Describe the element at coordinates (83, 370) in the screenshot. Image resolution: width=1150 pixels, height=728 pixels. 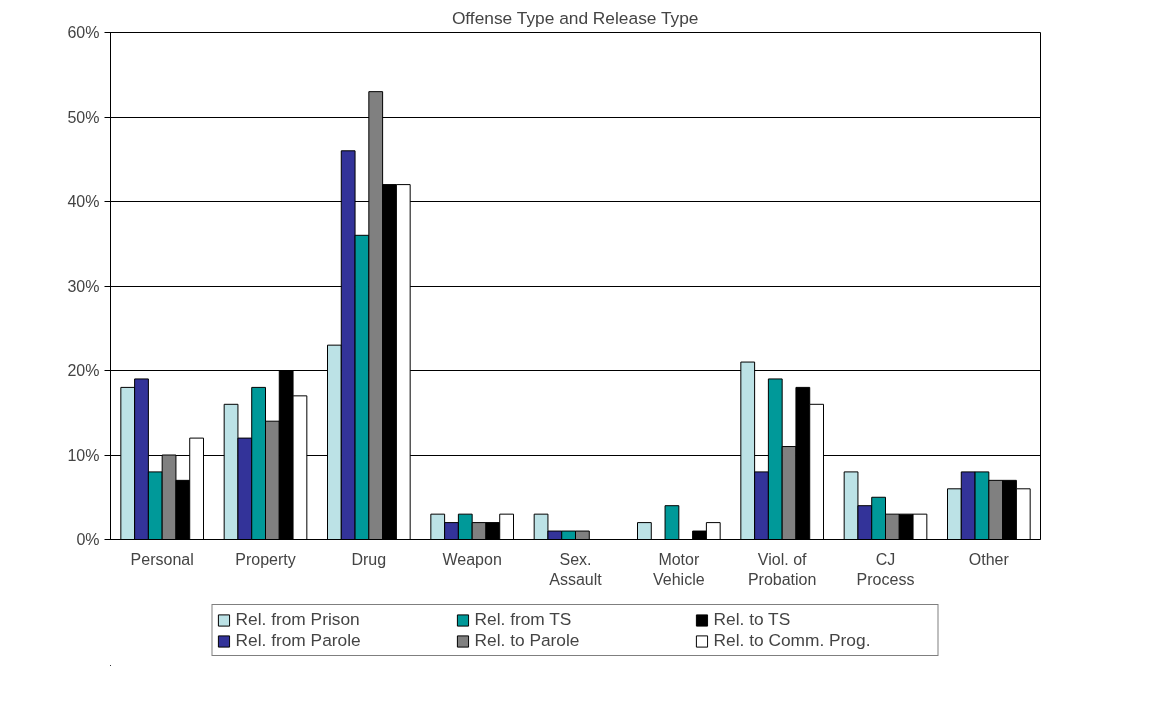
I see `y-tick-label: 20%` at that location.